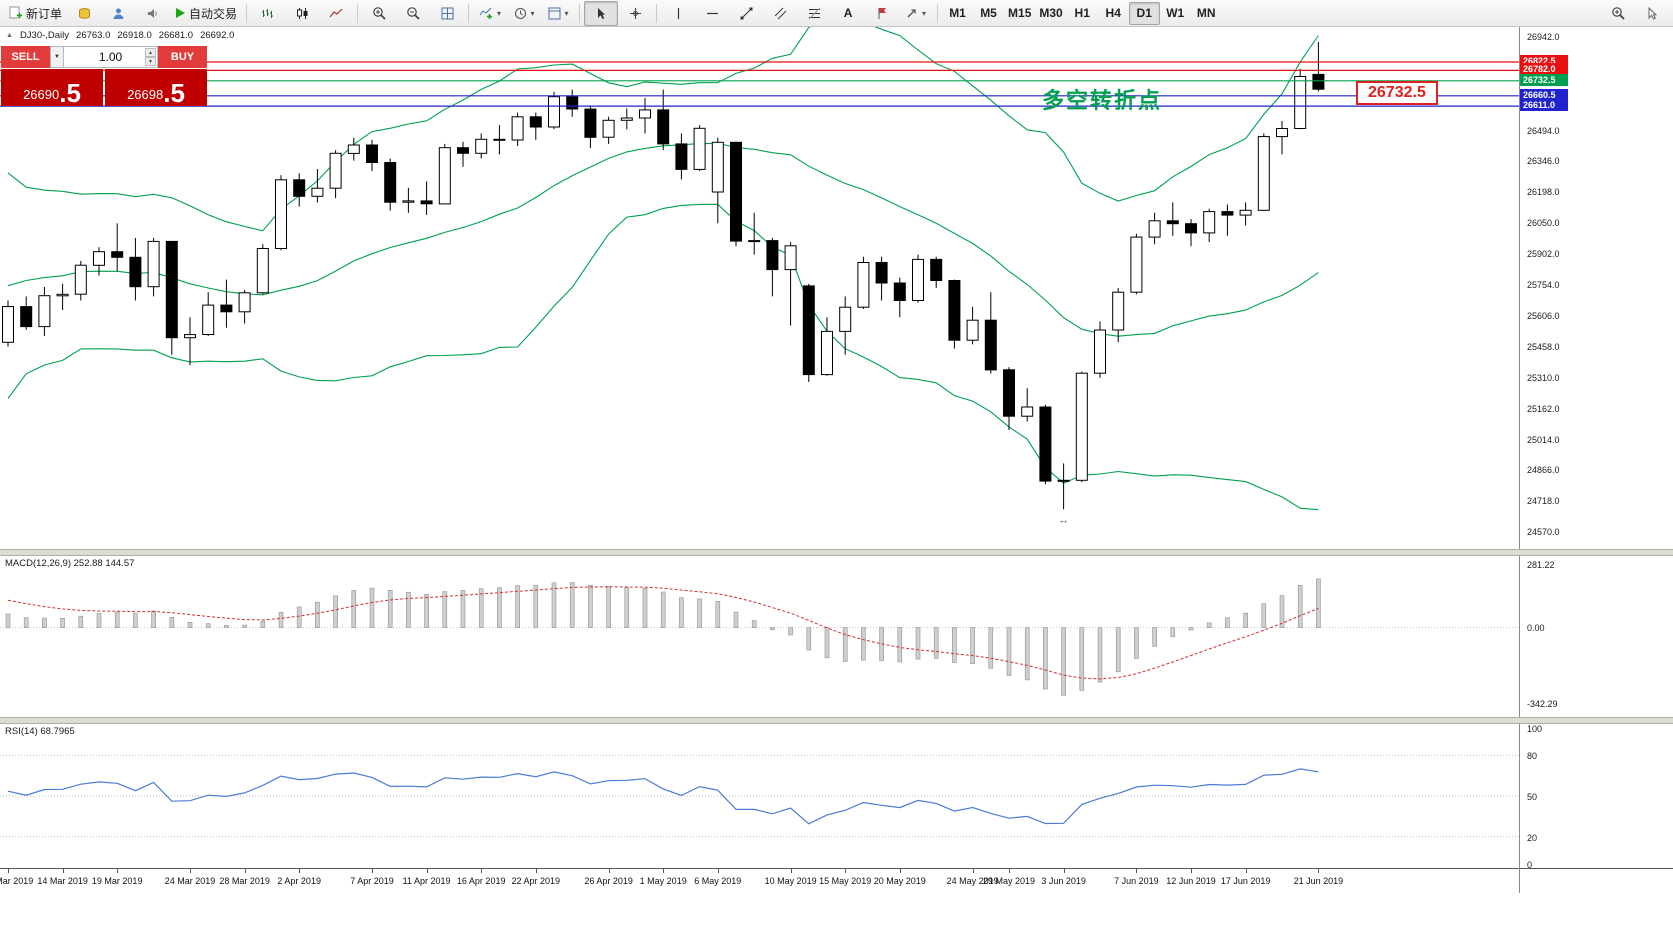 This screenshot has height=950, width=1673. Describe the element at coordinates (601, 13) in the screenshot. I see `cursor-button` at that location.